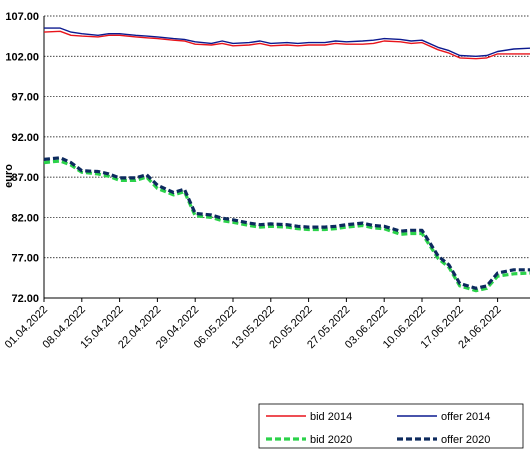 This screenshot has height=457, width=530. What do you see at coordinates (331, 440) in the screenshot?
I see `legend-label: bid 2020` at bounding box center [331, 440].